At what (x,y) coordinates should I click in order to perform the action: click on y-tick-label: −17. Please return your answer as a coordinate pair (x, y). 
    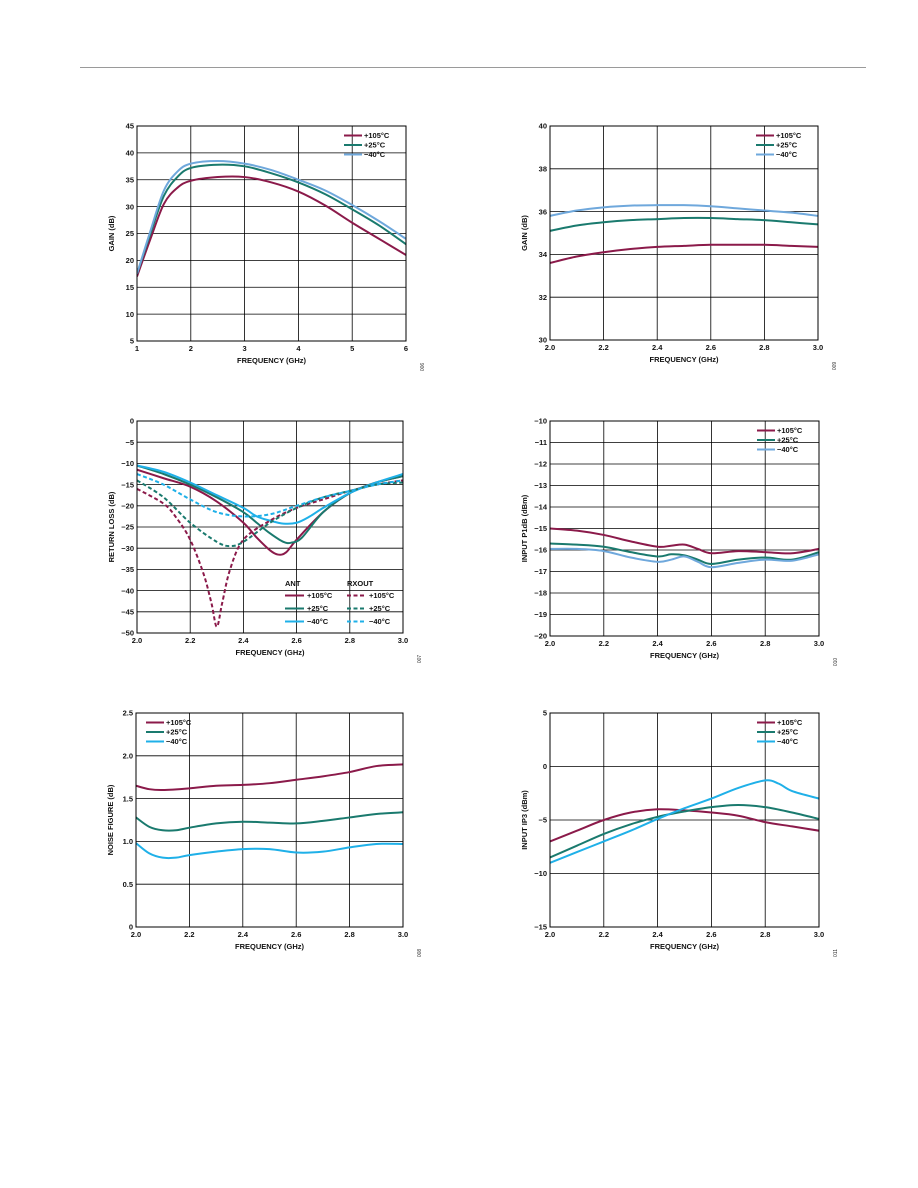
    Looking at the image, I should click on (540, 571).